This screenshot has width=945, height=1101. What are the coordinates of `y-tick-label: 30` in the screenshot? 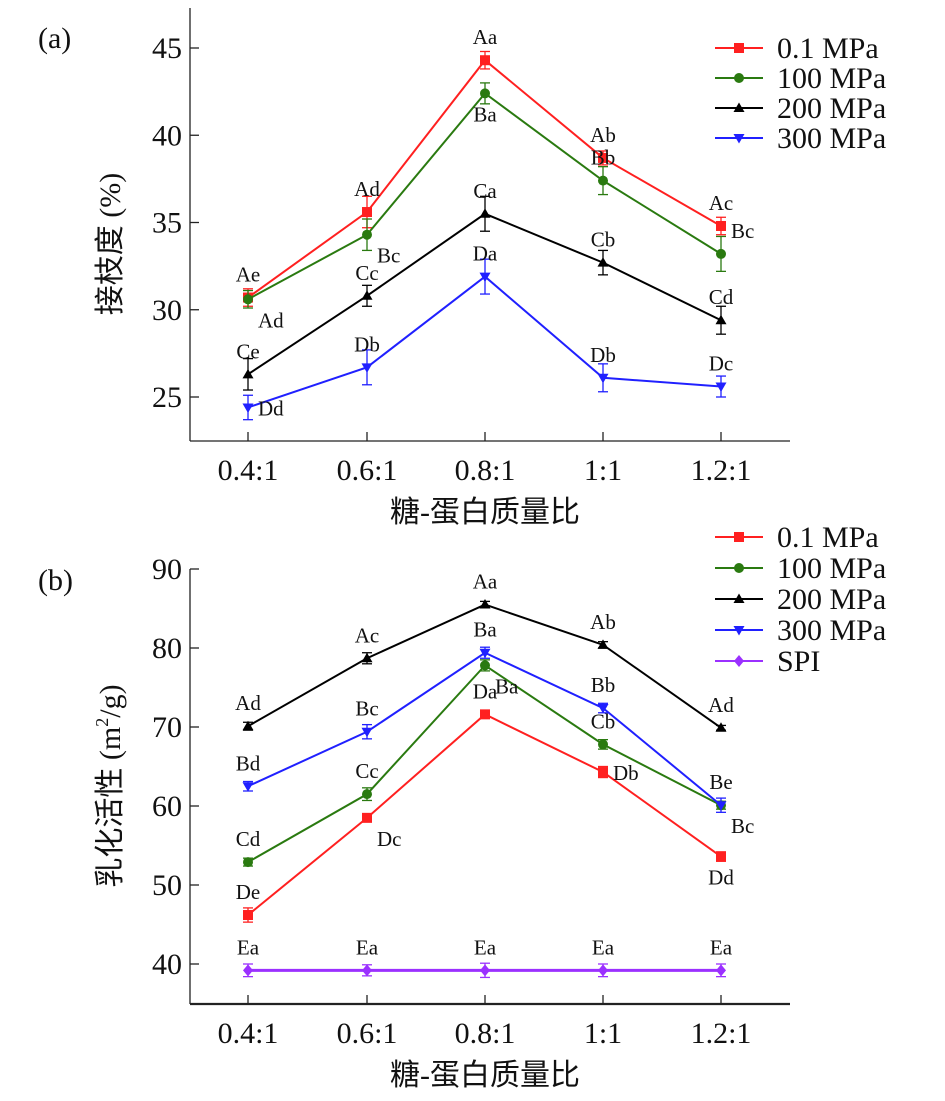 It's located at (167, 310).